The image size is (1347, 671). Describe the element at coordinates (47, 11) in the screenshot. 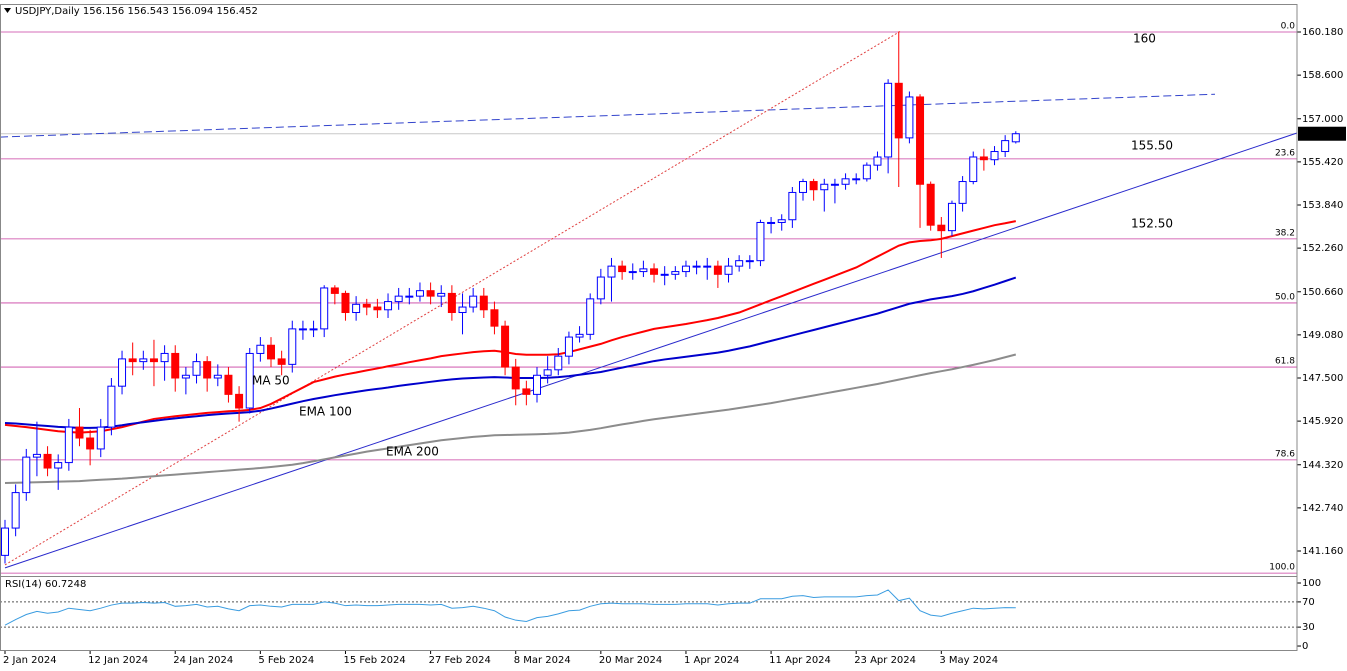

I see `symbol: USDJPY,Daily` at that location.